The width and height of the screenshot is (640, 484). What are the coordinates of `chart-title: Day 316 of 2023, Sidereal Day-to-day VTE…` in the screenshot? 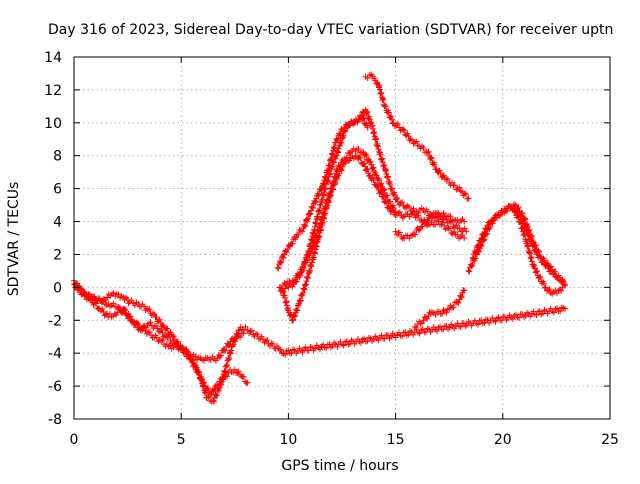 It's located at (330, 30).